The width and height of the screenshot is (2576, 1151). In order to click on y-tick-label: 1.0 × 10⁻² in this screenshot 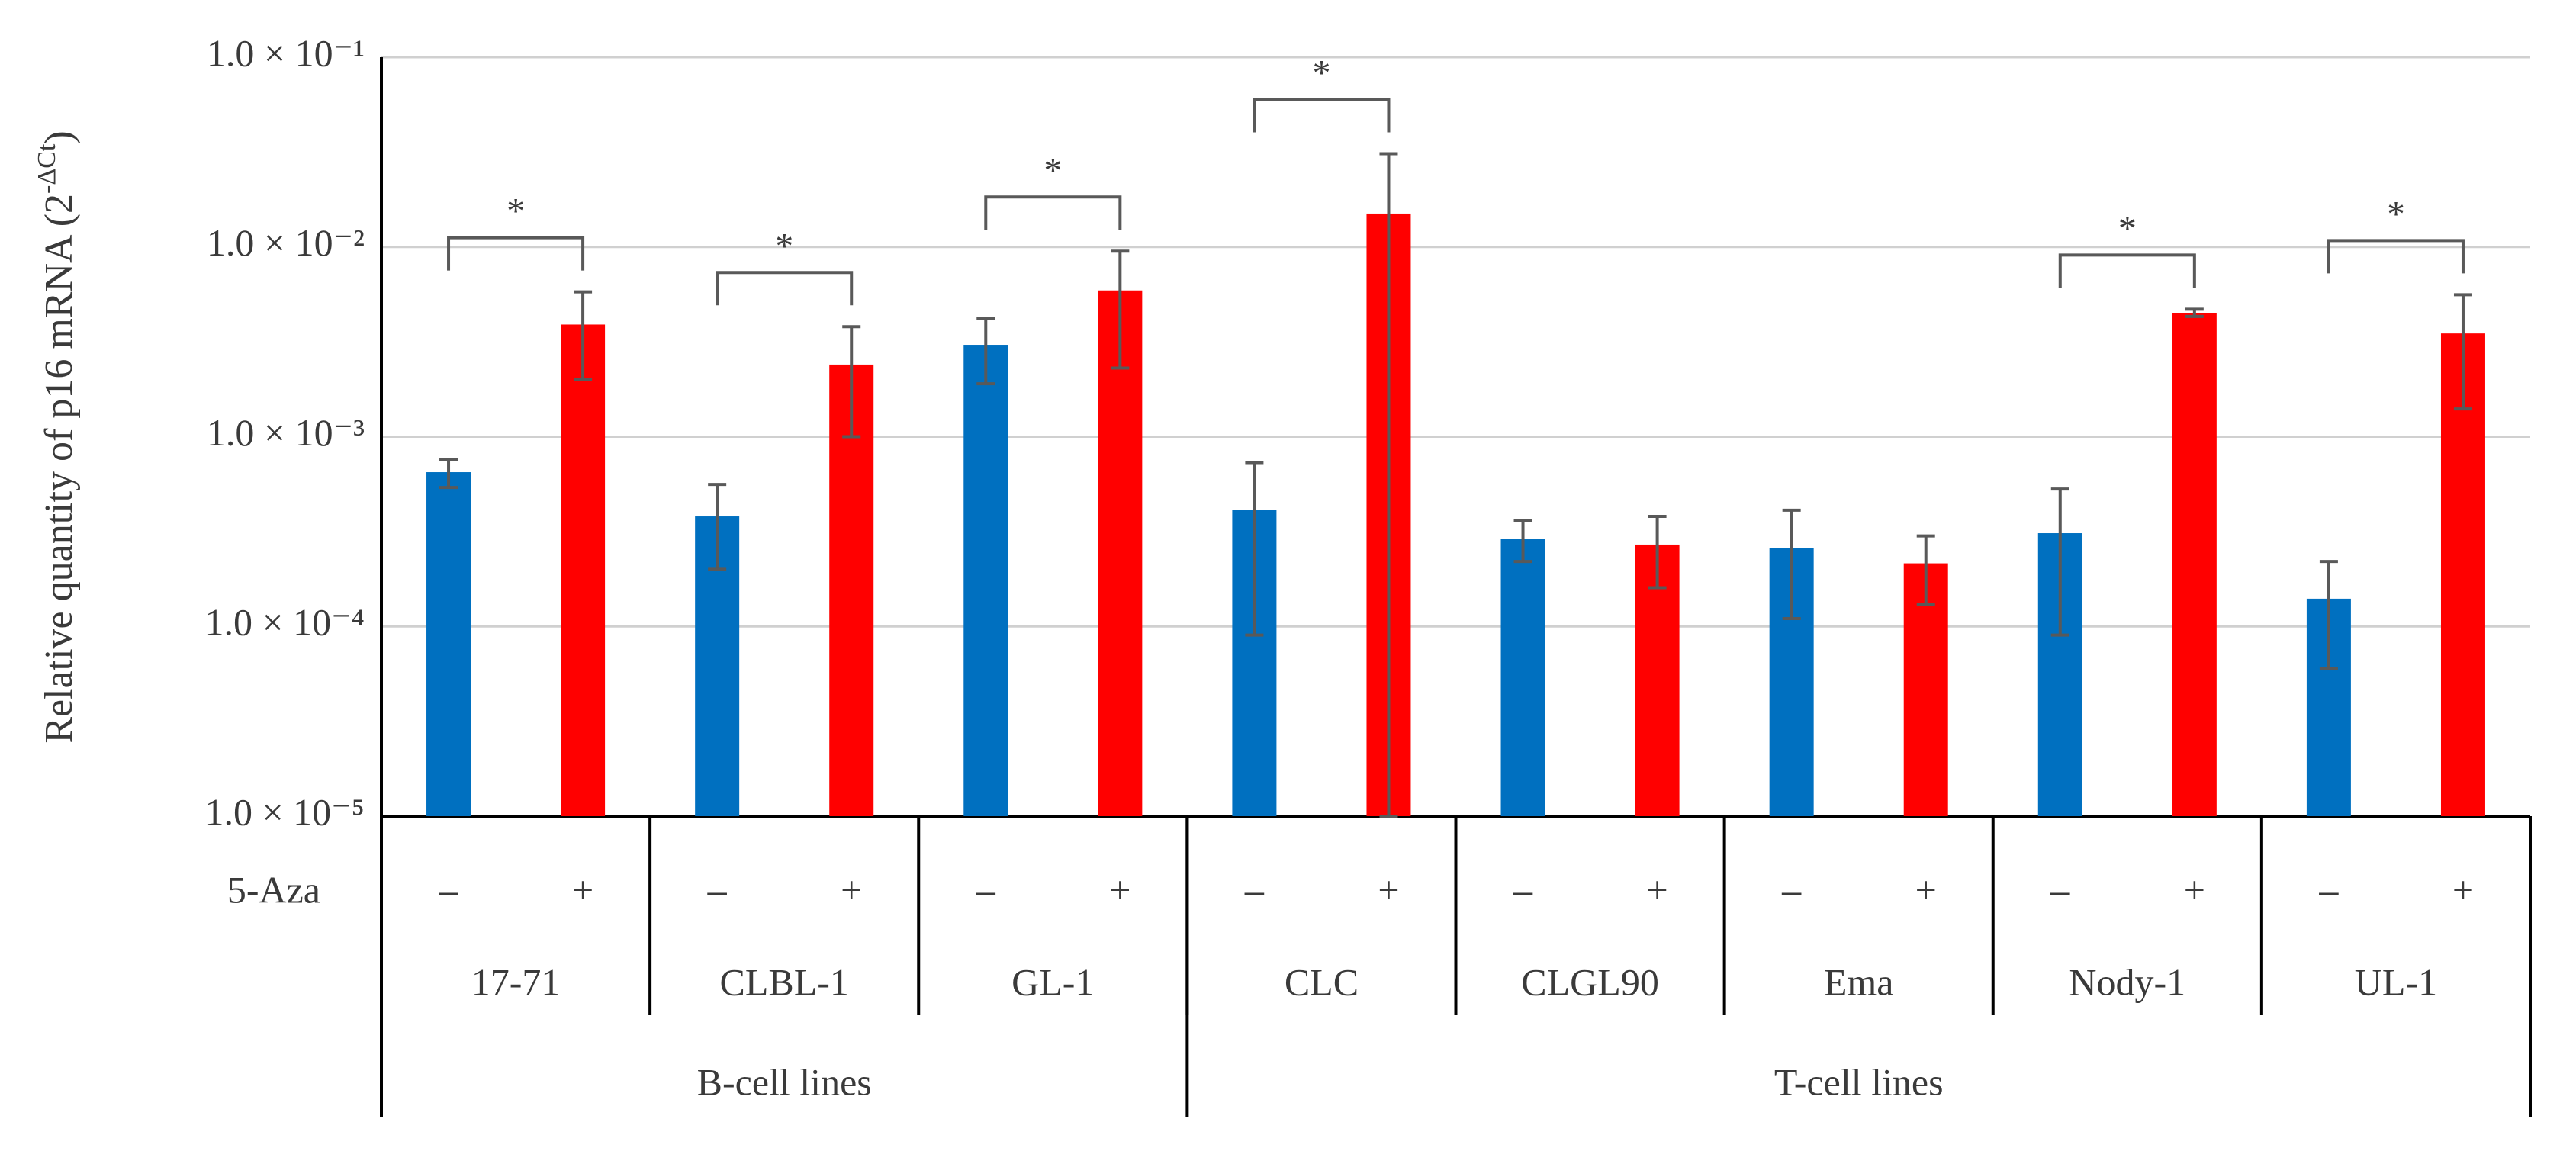, I will do `click(286, 242)`.